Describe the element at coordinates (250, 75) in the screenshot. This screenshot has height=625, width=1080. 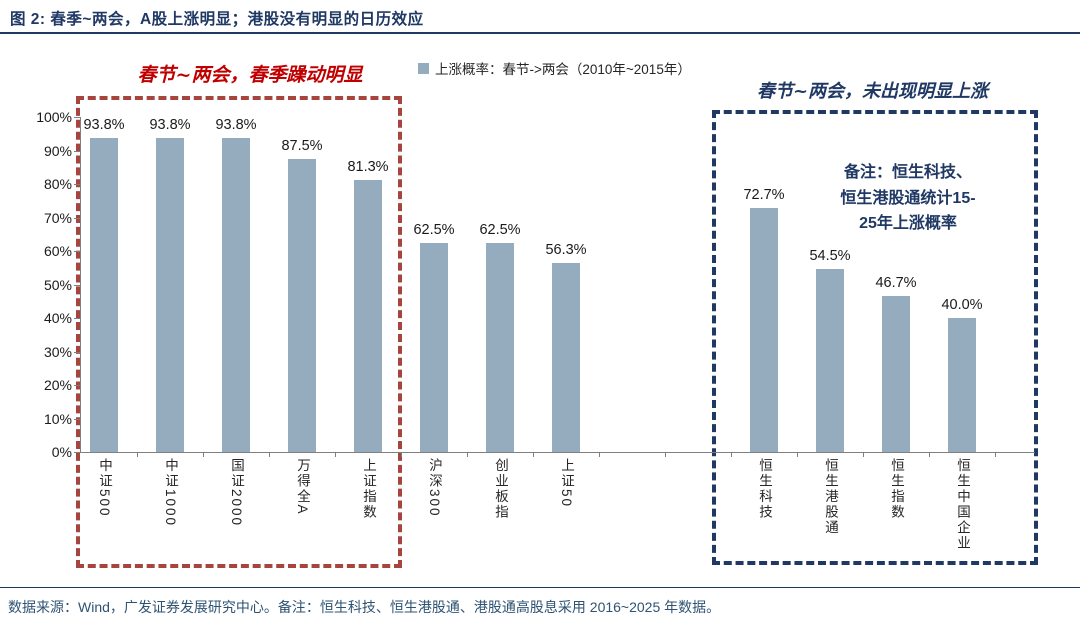
I see `annotation-spring-rally: 春节~两会，春季躁动明显` at that location.